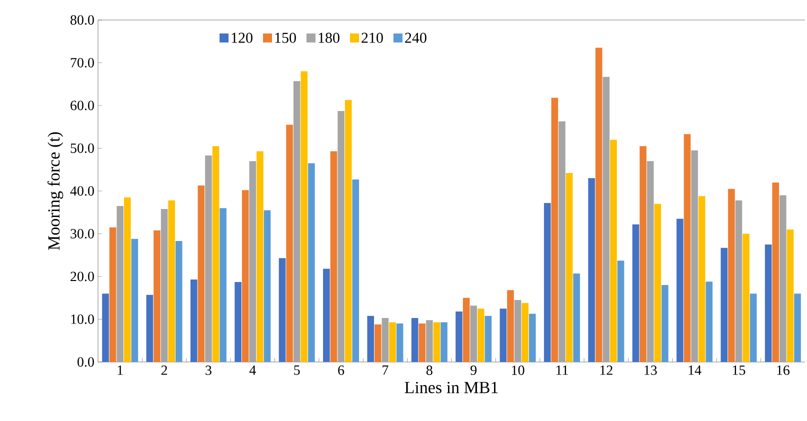 The image size is (807, 421). I want to click on x-tick-label: 7, so click(385, 370).